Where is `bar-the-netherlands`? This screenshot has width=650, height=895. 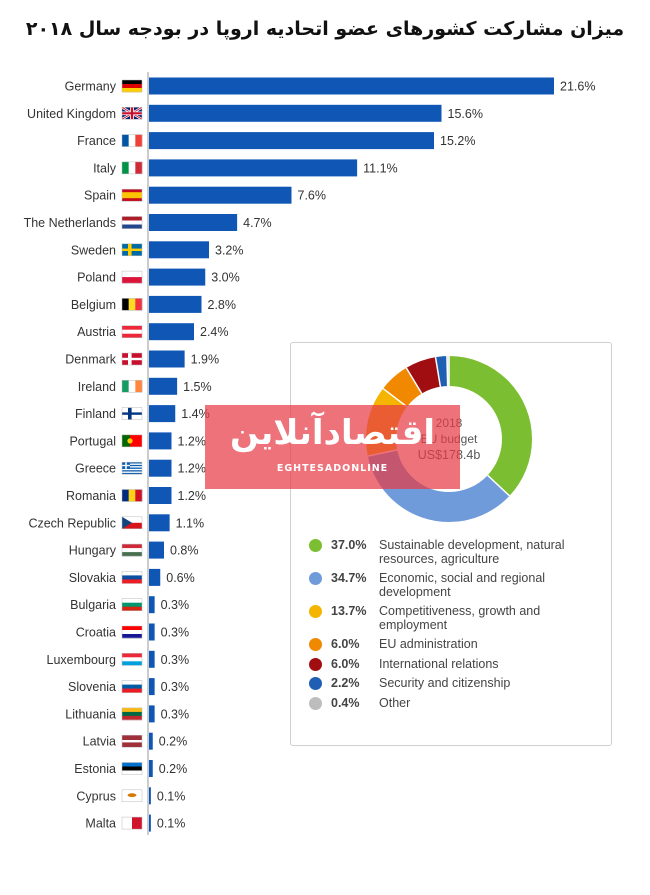
bar-the-netherlands is located at coordinates (193, 222).